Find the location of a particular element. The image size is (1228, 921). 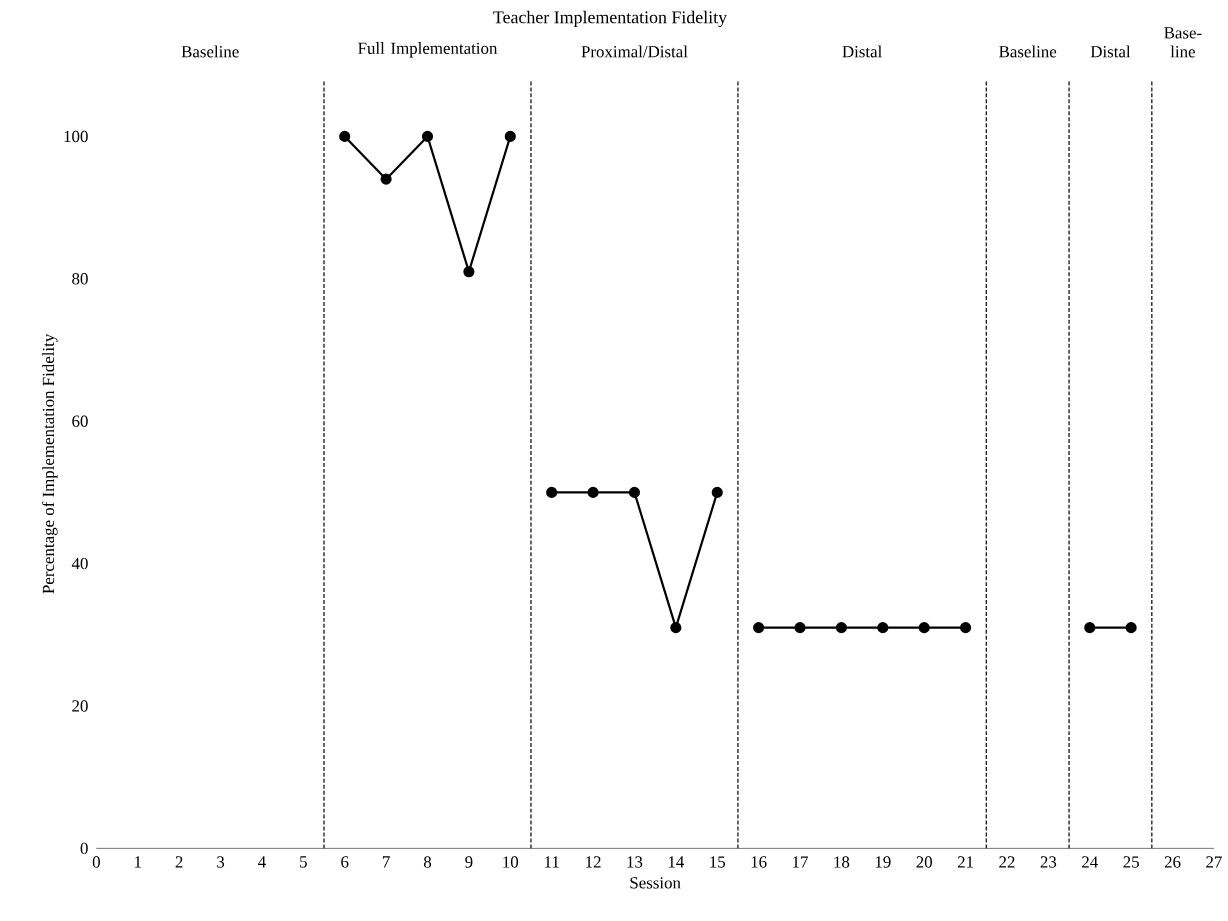

x-tick-label: 19 is located at coordinates (883, 862).